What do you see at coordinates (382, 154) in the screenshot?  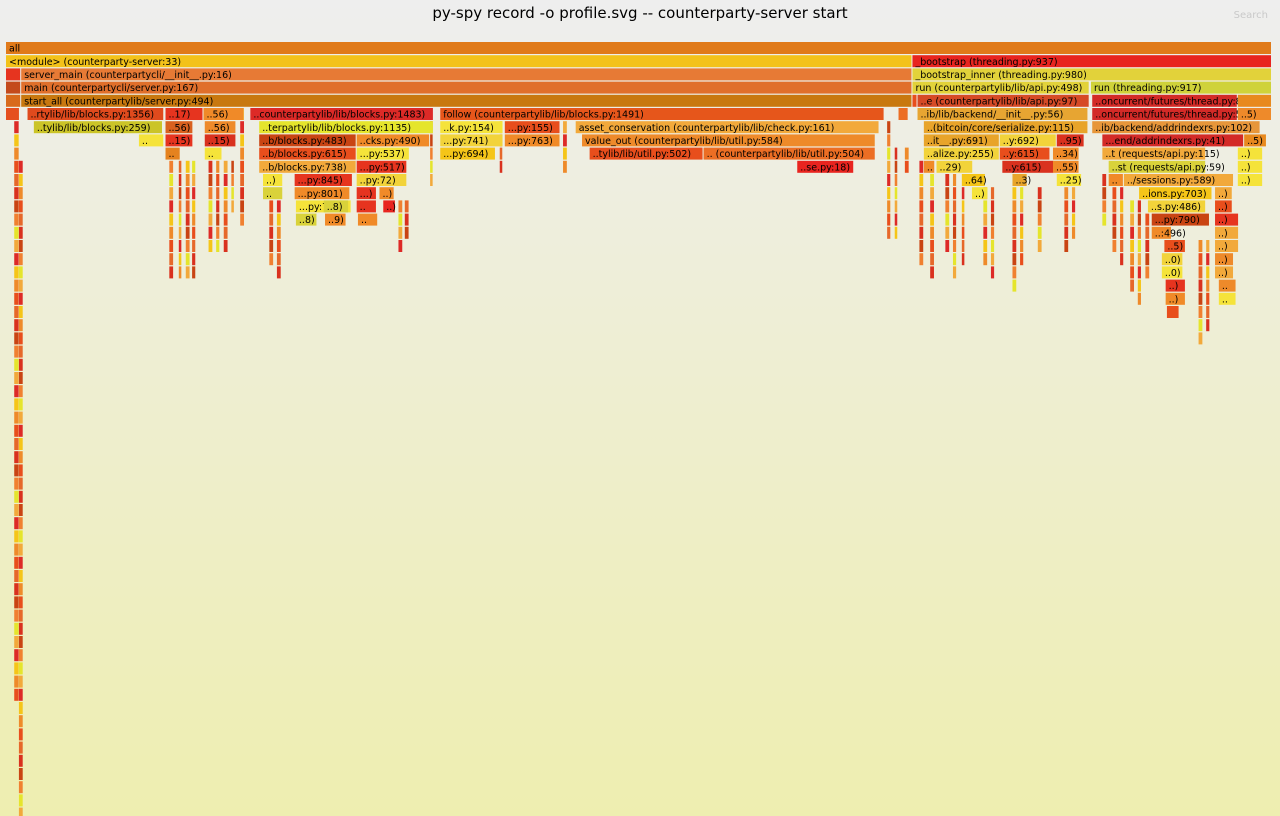 I see `flame-frame: ...py:537)` at bounding box center [382, 154].